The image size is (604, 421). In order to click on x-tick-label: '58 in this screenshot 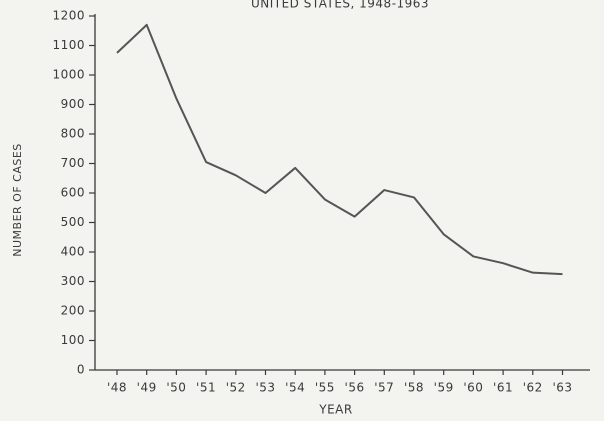, I will do `click(414, 388)`.